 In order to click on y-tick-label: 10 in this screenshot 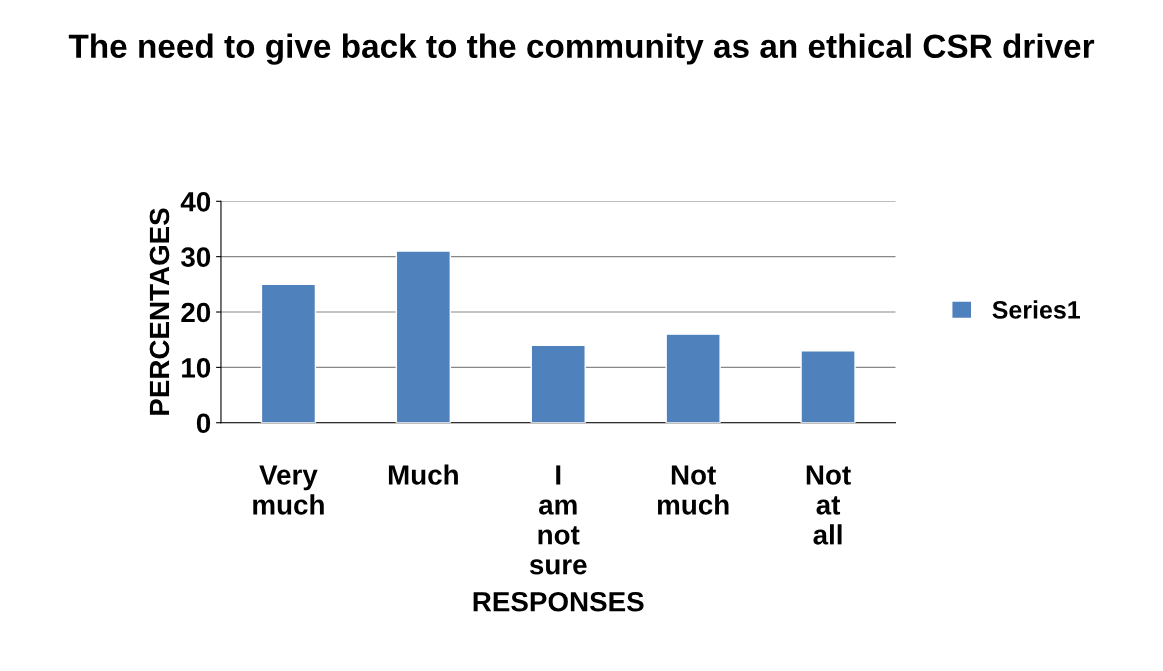, I will do `click(196, 368)`.